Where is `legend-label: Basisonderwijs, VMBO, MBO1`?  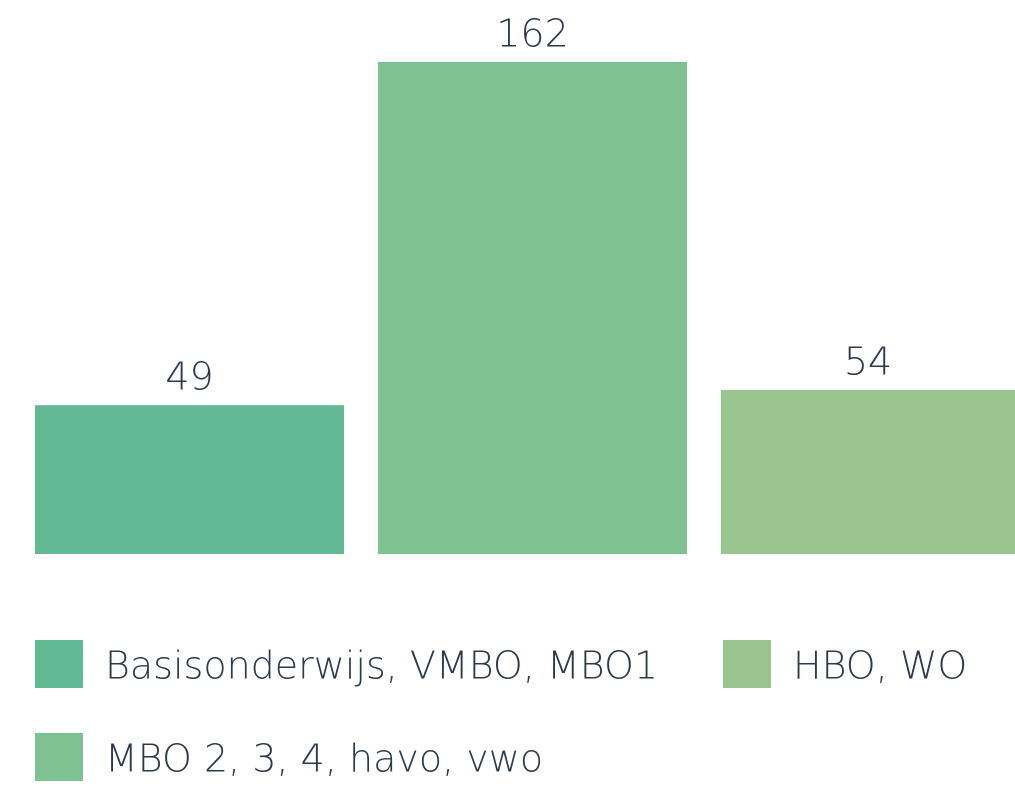 legend-label: Basisonderwijs, VMBO, MBO1 is located at coordinates (381, 666).